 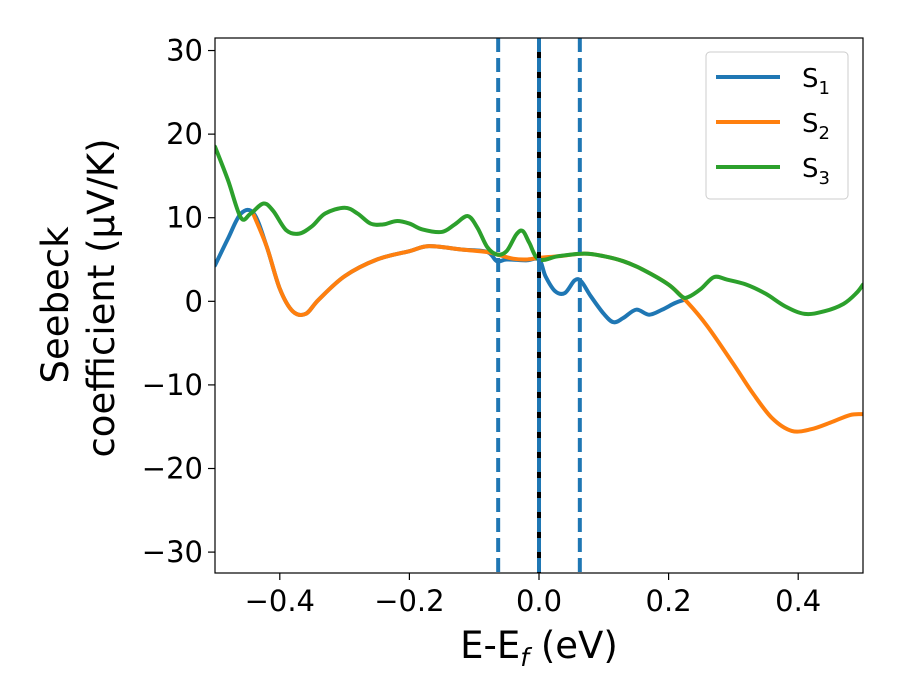 I want to click on legend-box, so click(x=777, y=125).